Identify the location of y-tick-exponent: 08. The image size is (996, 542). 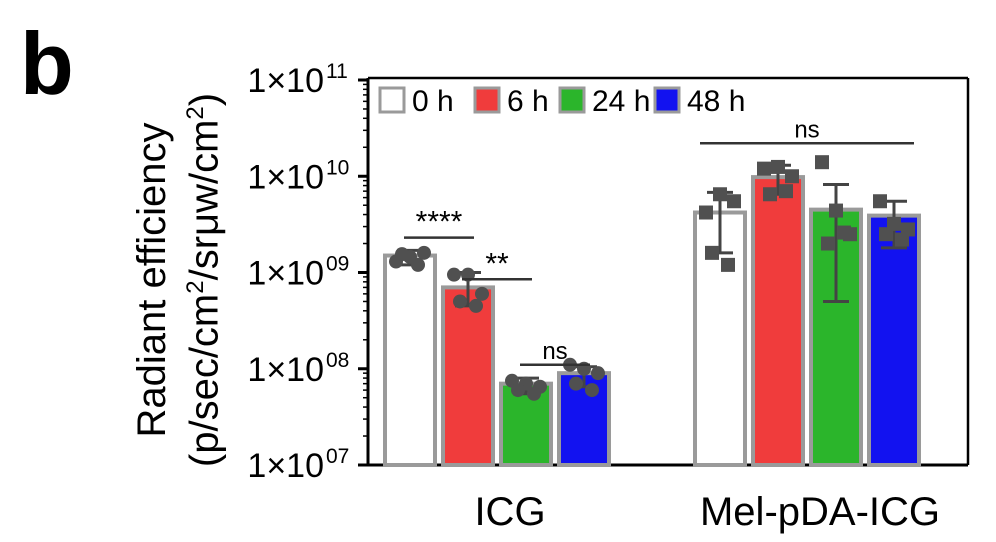
(337, 360).